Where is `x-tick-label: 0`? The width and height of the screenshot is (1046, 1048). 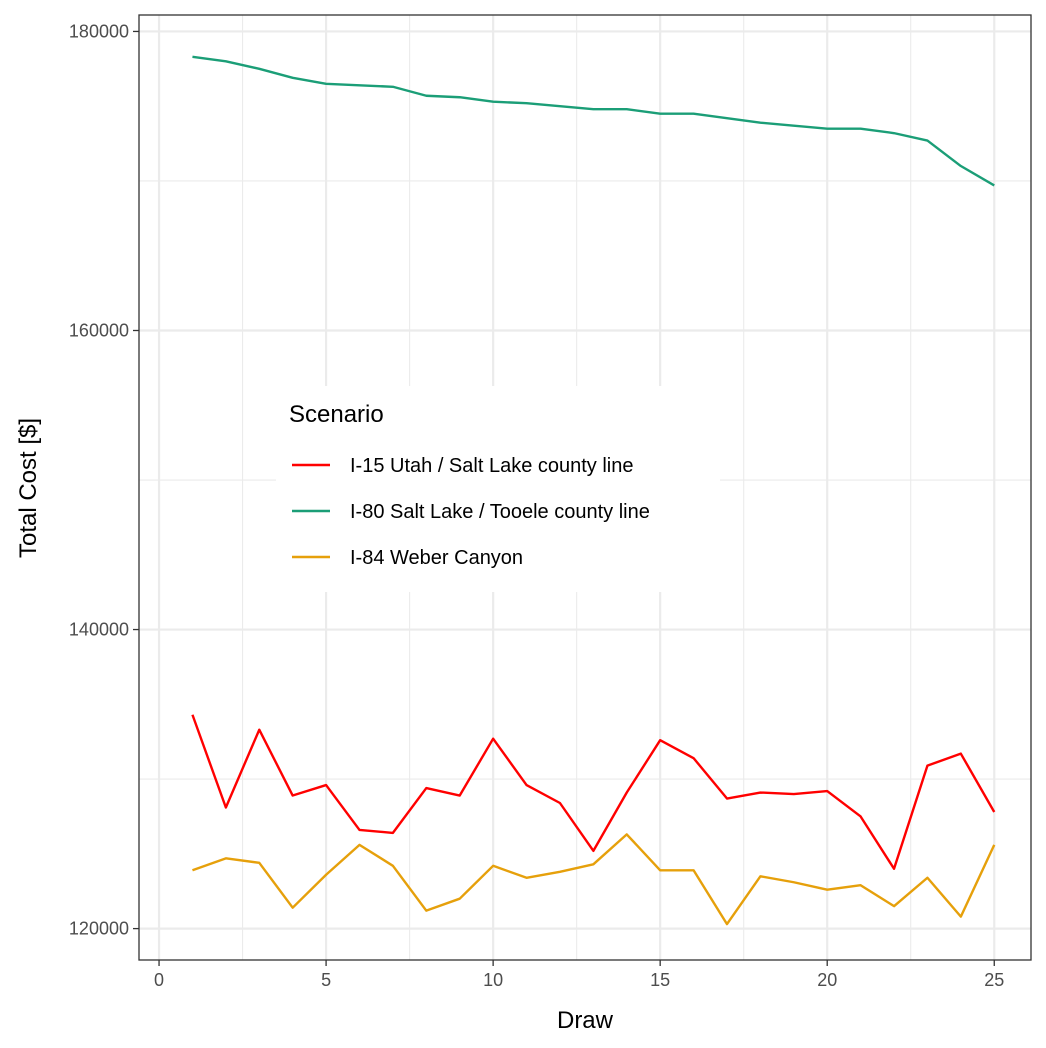 x-tick-label: 0 is located at coordinates (159, 980).